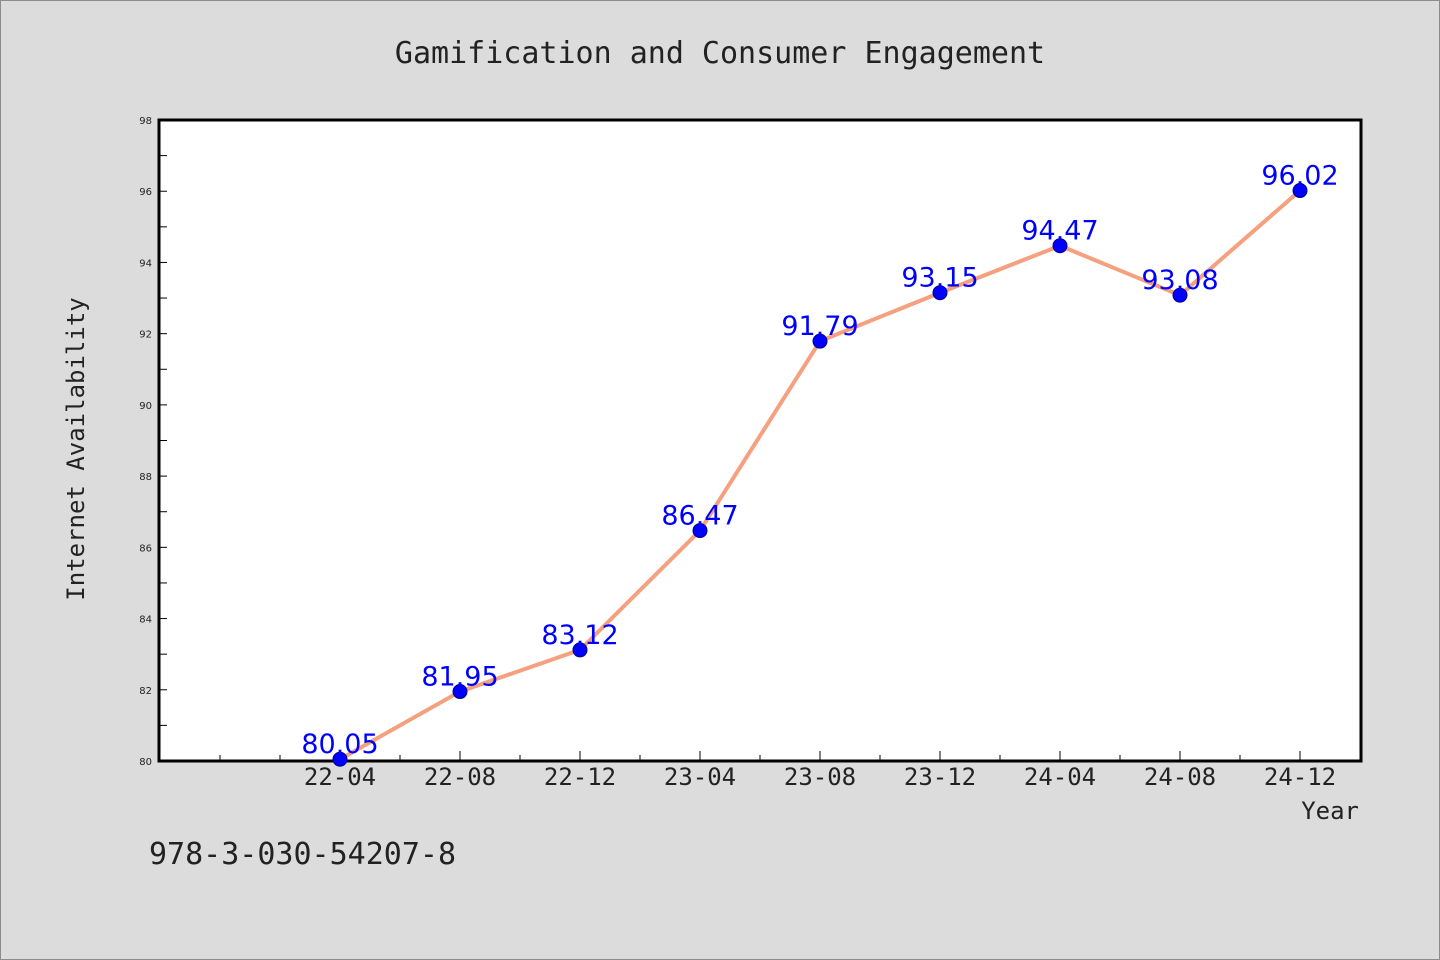  What do you see at coordinates (145, 335) in the screenshot?
I see `y-tick-label: 92` at bounding box center [145, 335].